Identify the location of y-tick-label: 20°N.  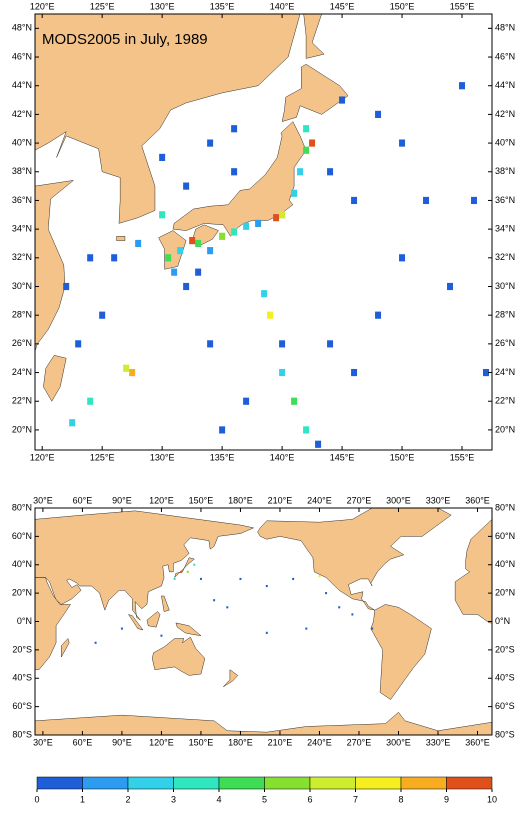
(22, 429).